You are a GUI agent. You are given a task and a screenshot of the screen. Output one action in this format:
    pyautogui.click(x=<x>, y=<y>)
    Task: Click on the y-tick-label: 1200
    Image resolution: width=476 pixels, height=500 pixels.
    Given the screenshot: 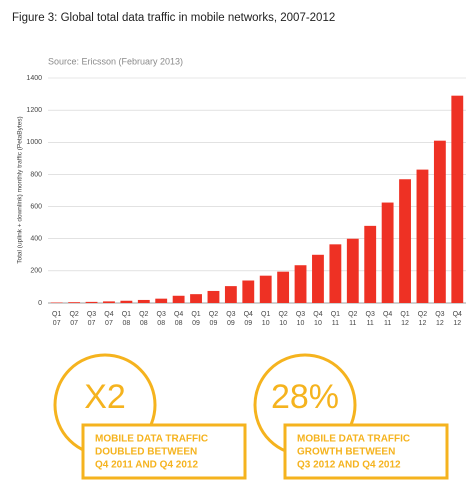 What is the action you would take?
    pyautogui.click(x=34, y=110)
    